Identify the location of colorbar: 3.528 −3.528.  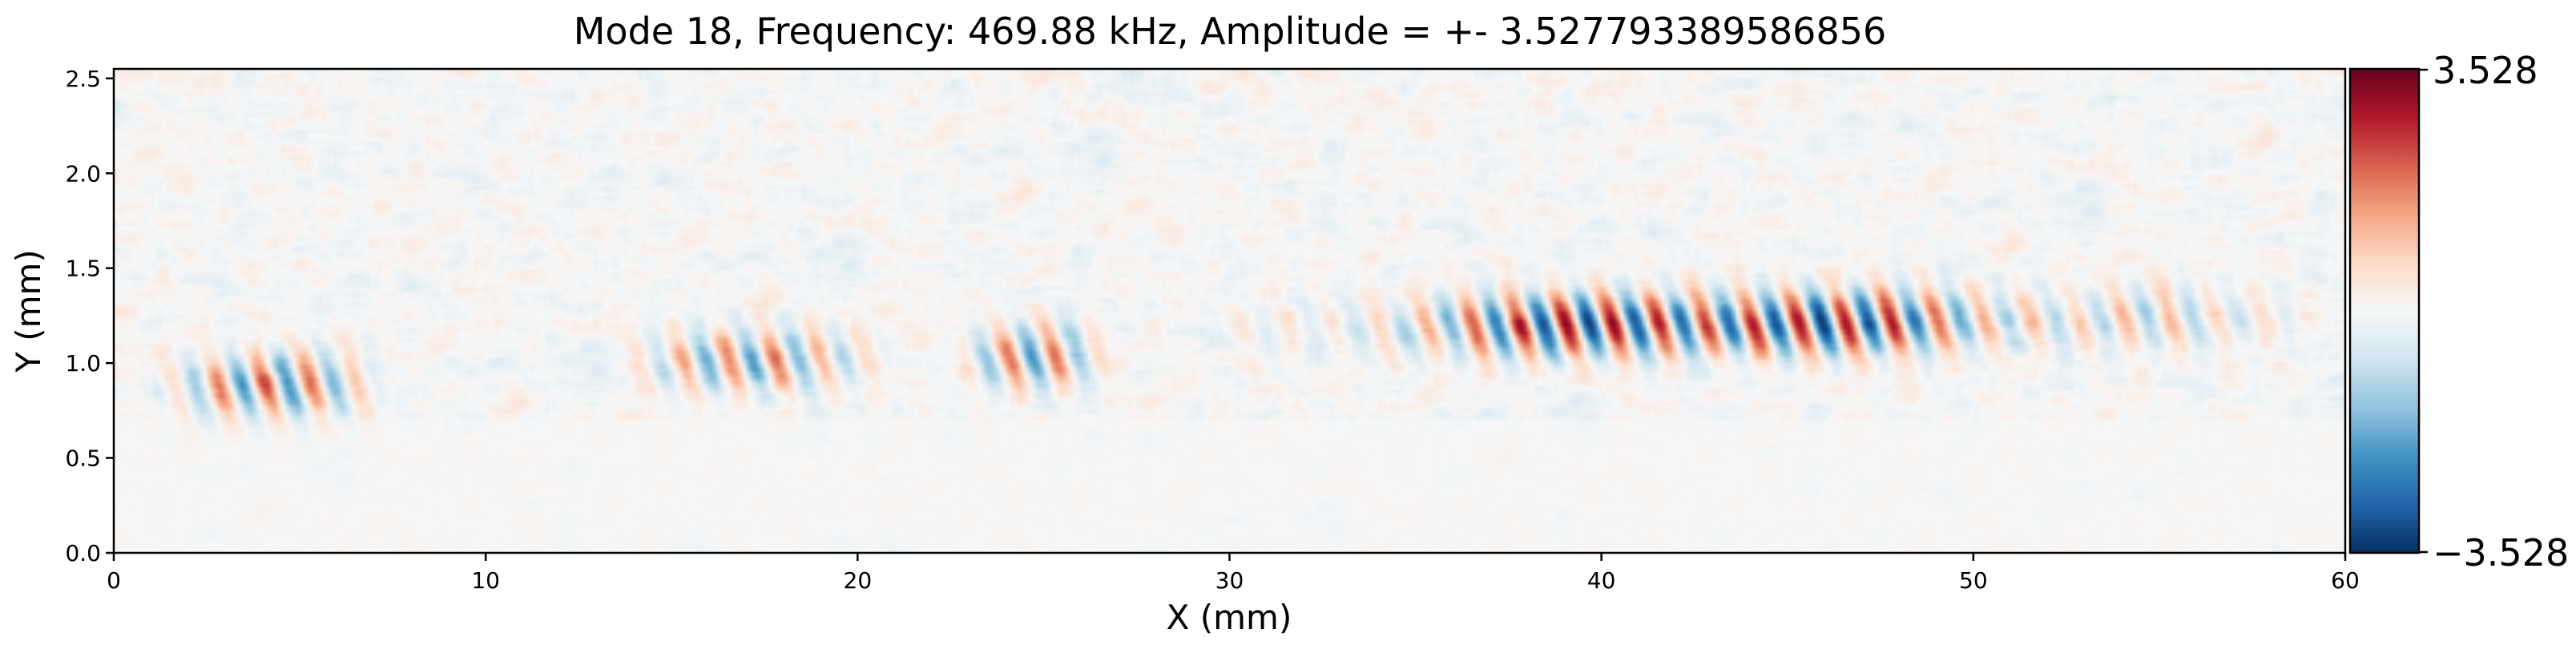
(2458, 311).